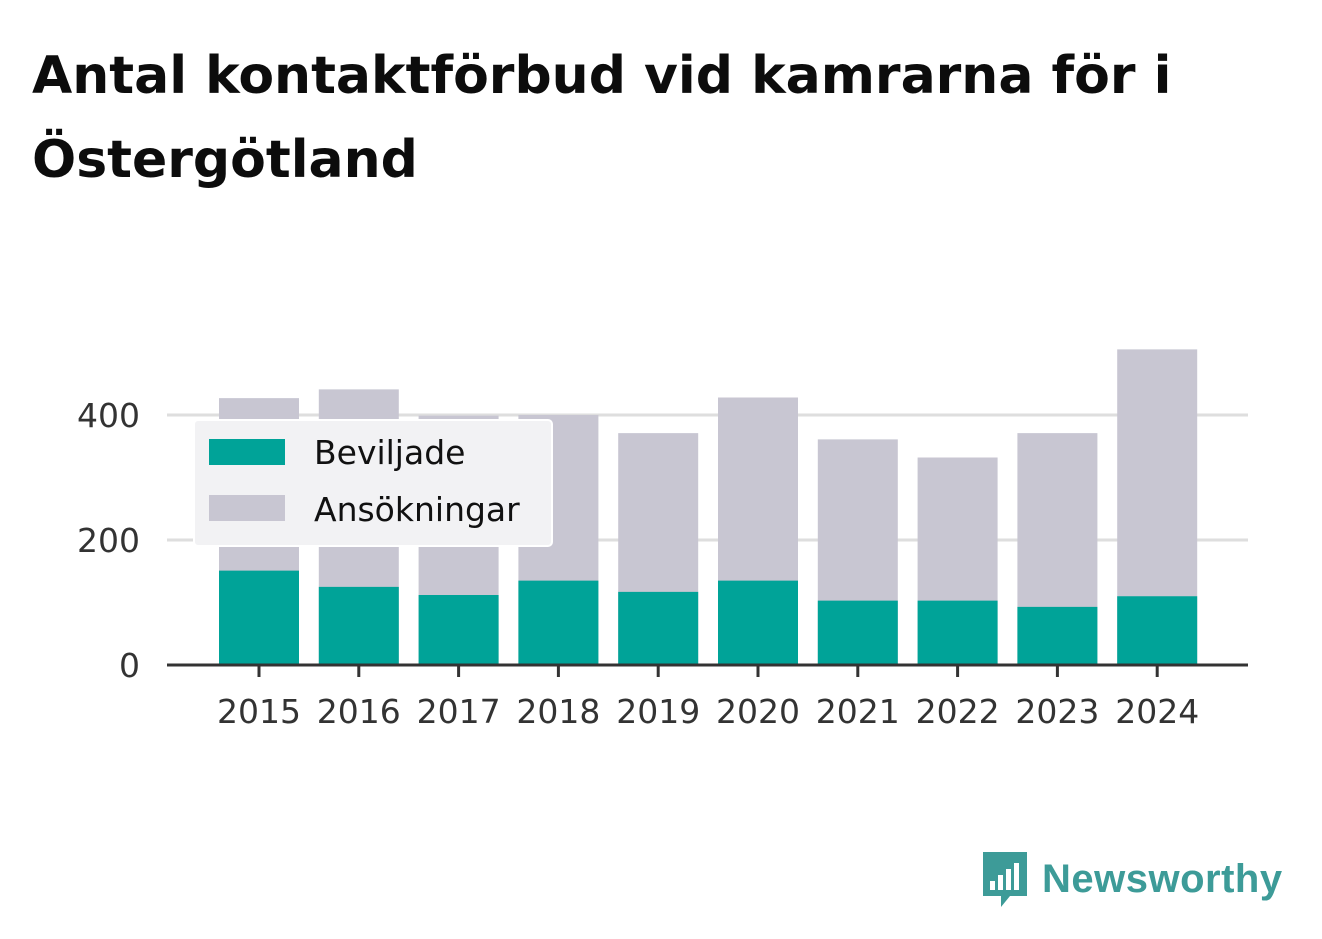  I want to click on x-tick-label-2022: 2022, so click(958, 711).